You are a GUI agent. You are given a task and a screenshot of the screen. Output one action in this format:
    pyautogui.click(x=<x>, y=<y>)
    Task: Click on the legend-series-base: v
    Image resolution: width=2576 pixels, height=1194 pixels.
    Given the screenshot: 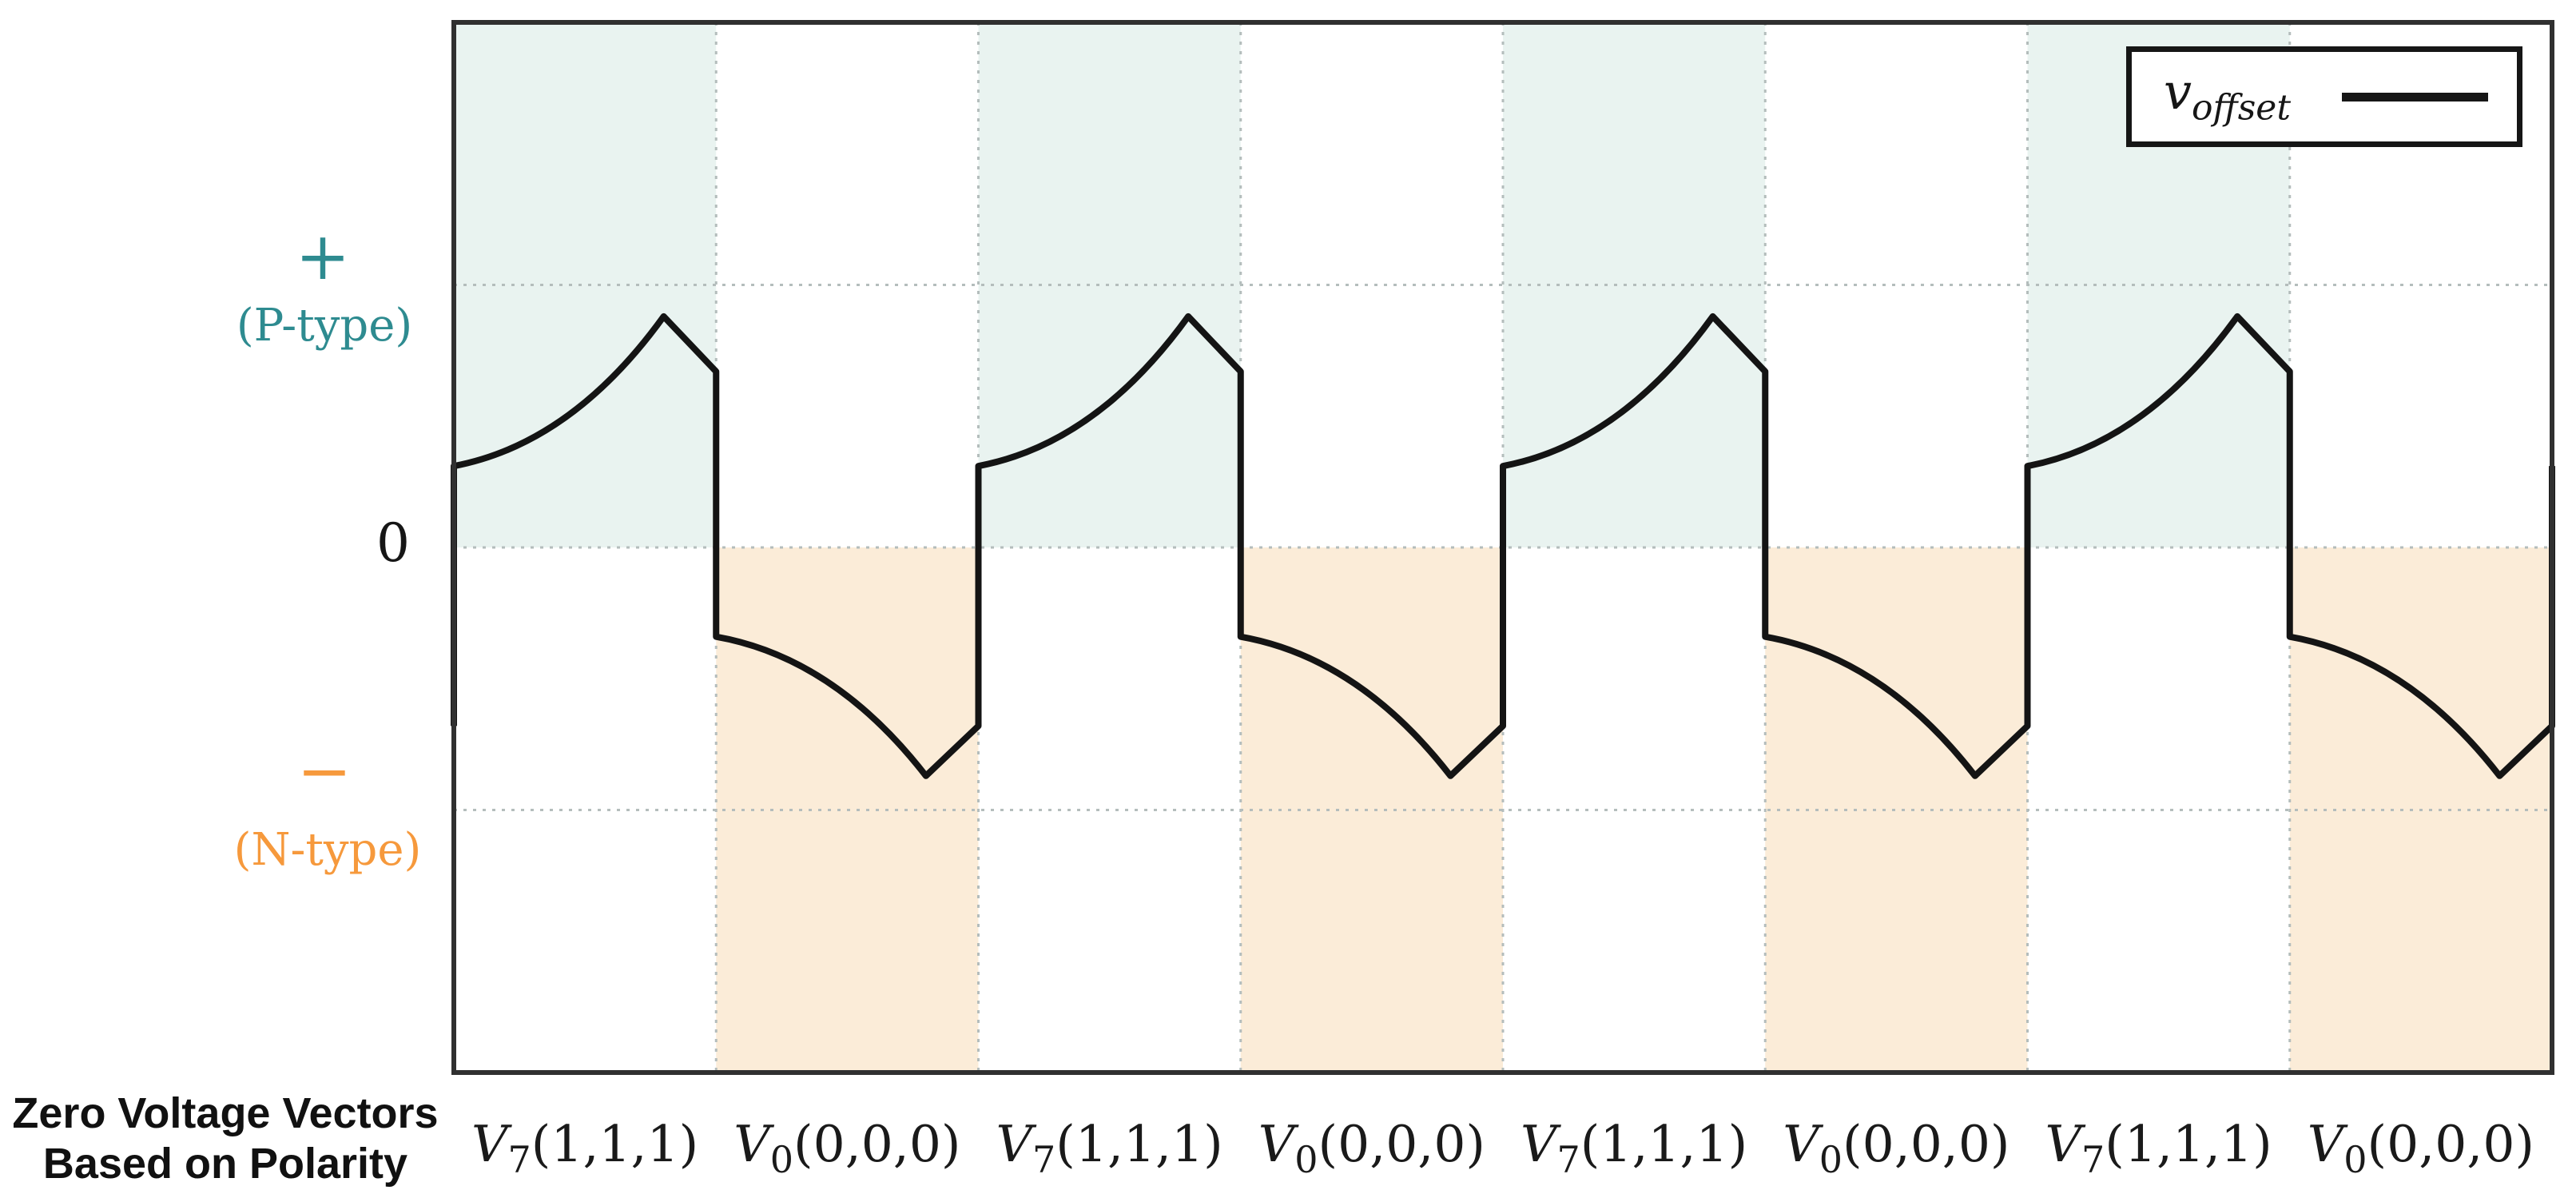 What is the action you would take?
    pyautogui.click(x=2178, y=91)
    